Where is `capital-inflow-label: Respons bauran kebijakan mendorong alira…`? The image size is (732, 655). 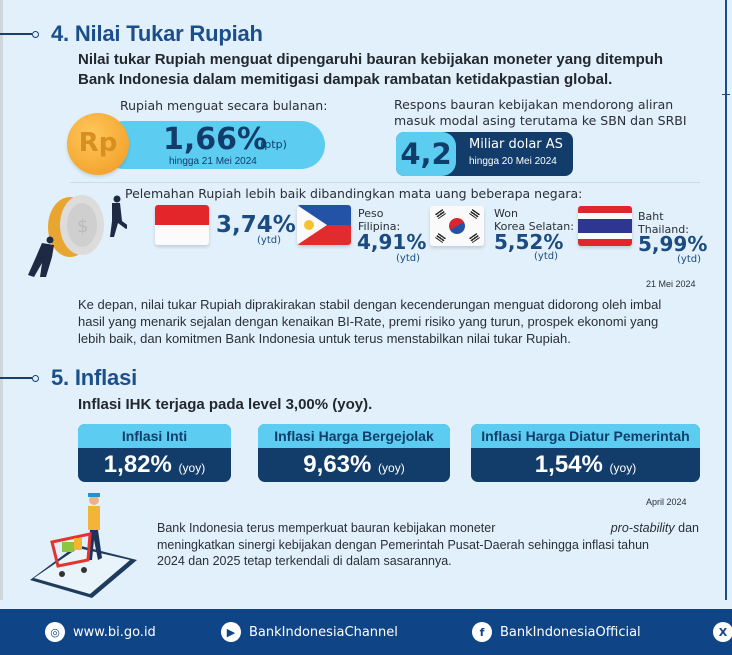
capital-inflow-label: Respons bauran kebijakan mendorong alira… is located at coordinates (540, 113).